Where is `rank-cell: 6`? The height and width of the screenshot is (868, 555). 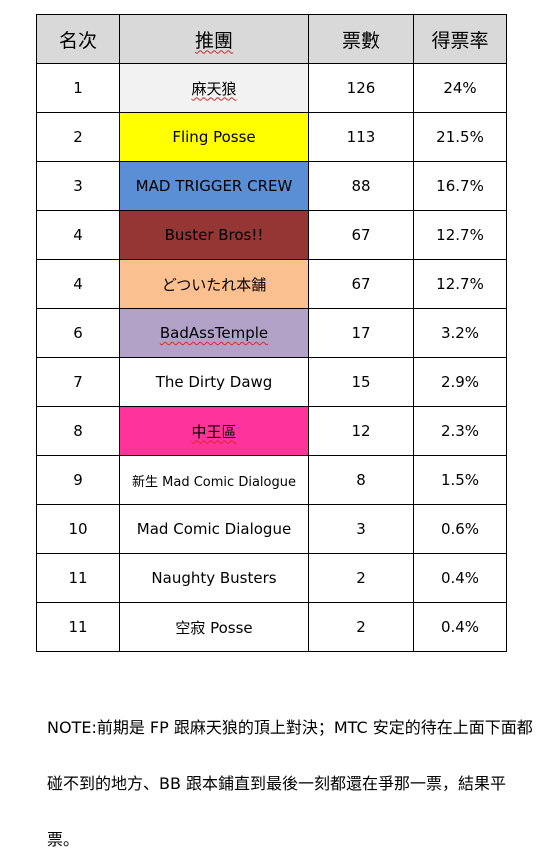
rank-cell: 6 is located at coordinates (78, 333).